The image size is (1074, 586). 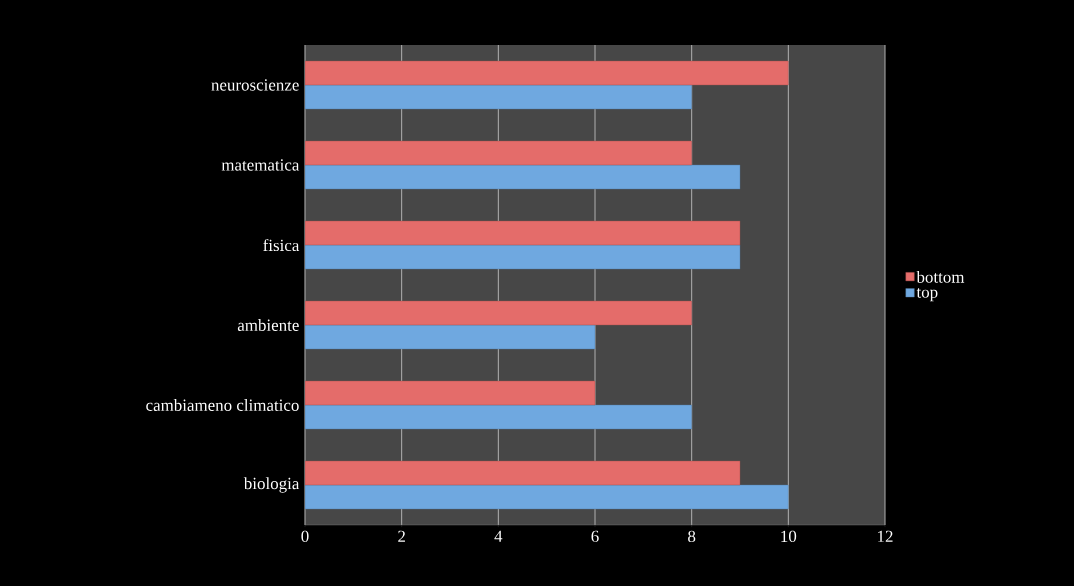 What do you see at coordinates (222, 405) in the screenshot?
I see `y-tick-label: cambiameno climatico` at bounding box center [222, 405].